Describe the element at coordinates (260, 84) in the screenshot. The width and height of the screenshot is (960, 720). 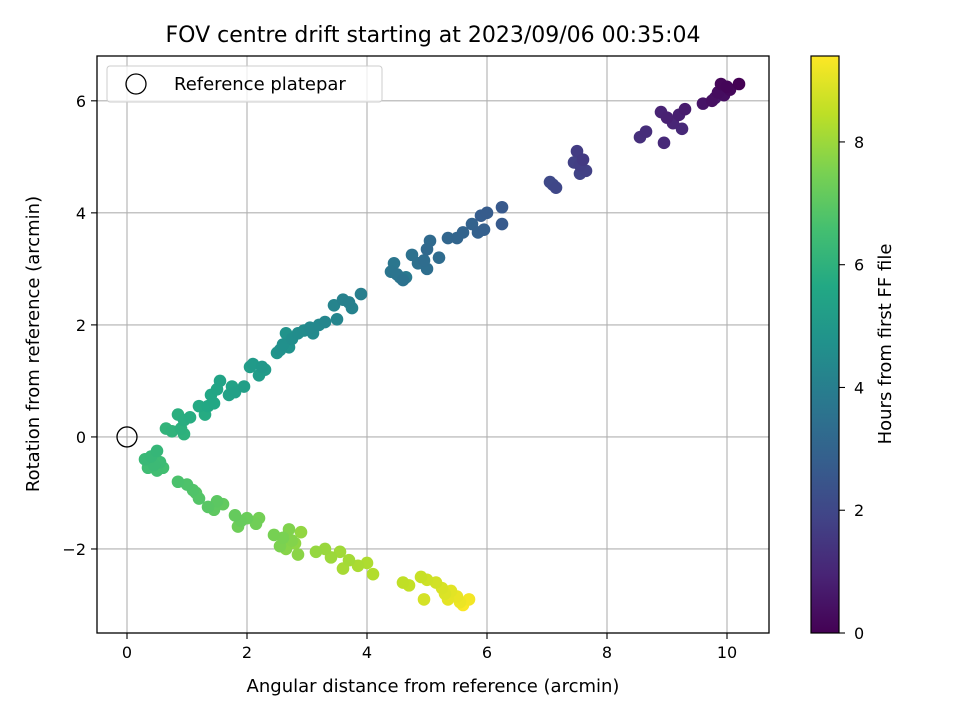
I see `legend-label: Reference platepar` at that location.